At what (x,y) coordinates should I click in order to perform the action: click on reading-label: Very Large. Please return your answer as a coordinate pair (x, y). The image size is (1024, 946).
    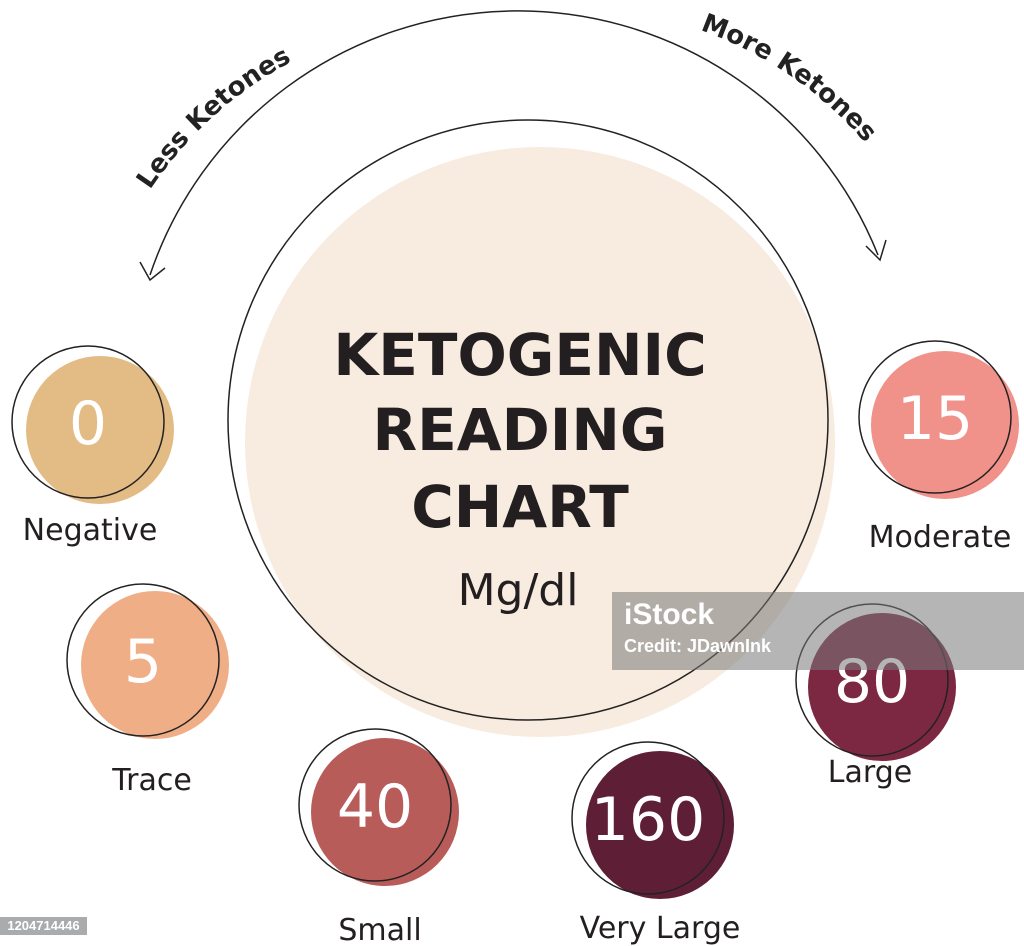
    Looking at the image, I should click on (660, 928).